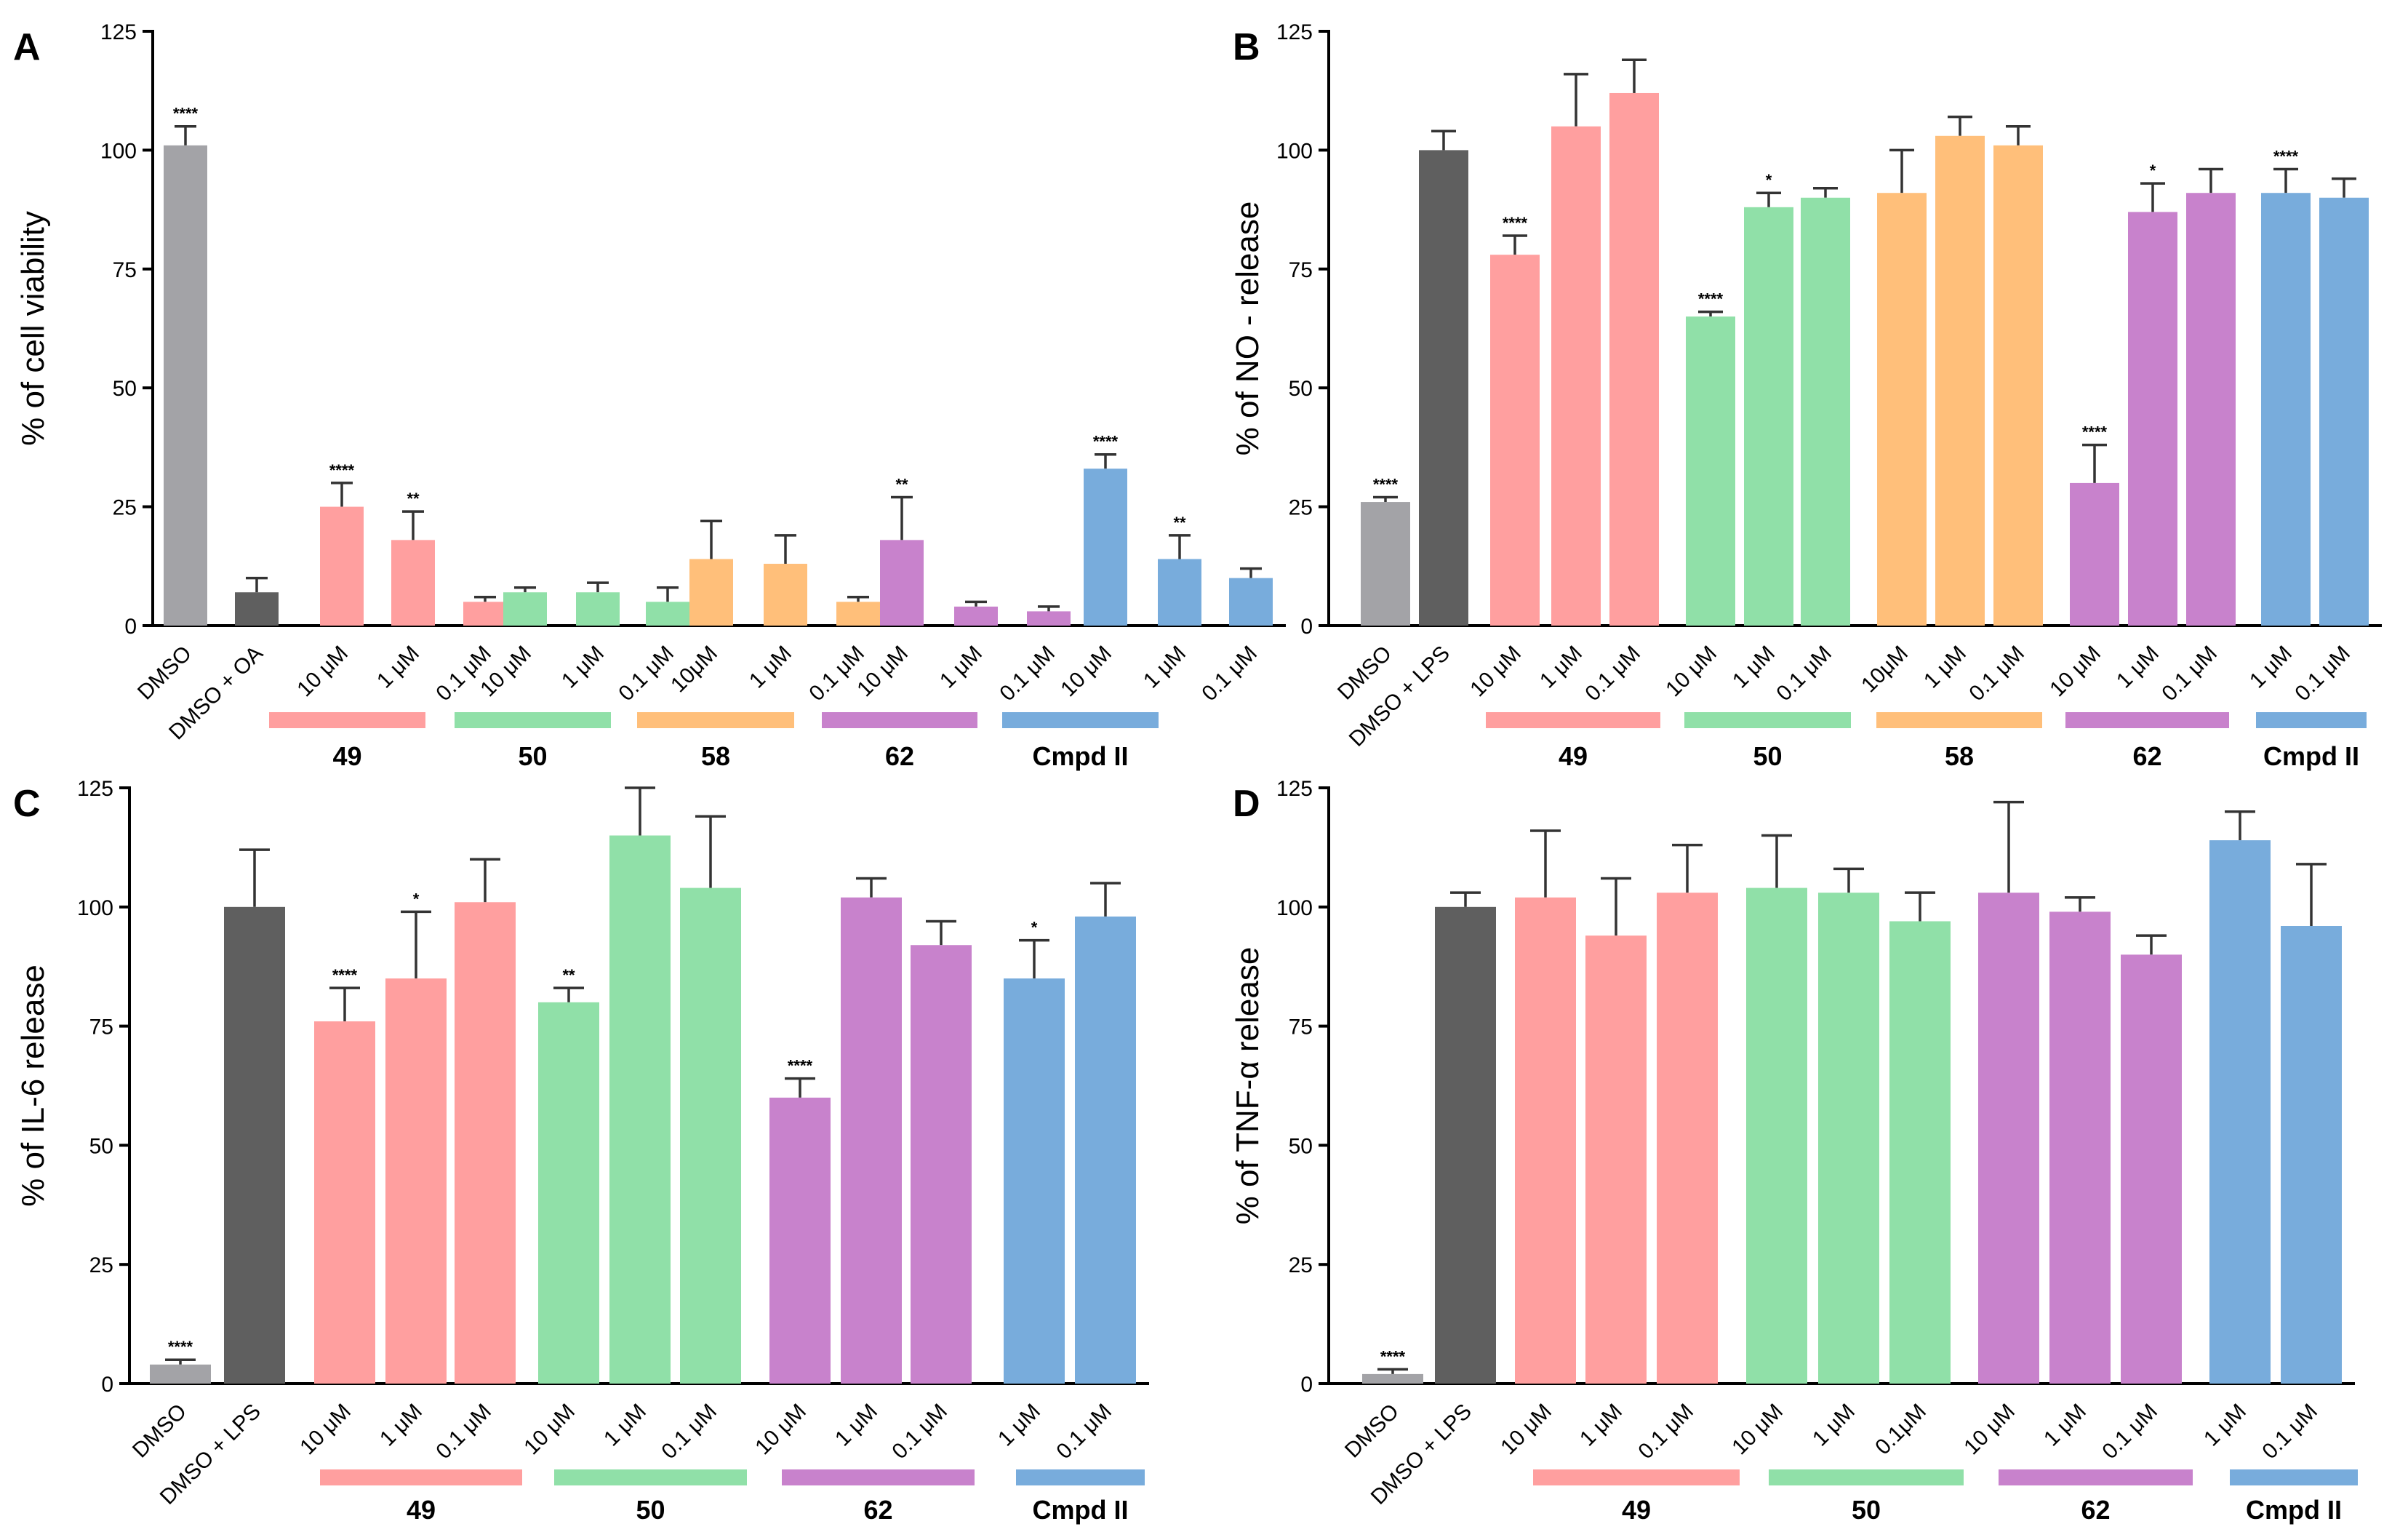 Image resolution: width=2408 pixels, height=1540 pixels. What do you see at coordinates (1179, 523) in the screenshot?
I see `significance-label: **` at bounding box center [1179, 523].